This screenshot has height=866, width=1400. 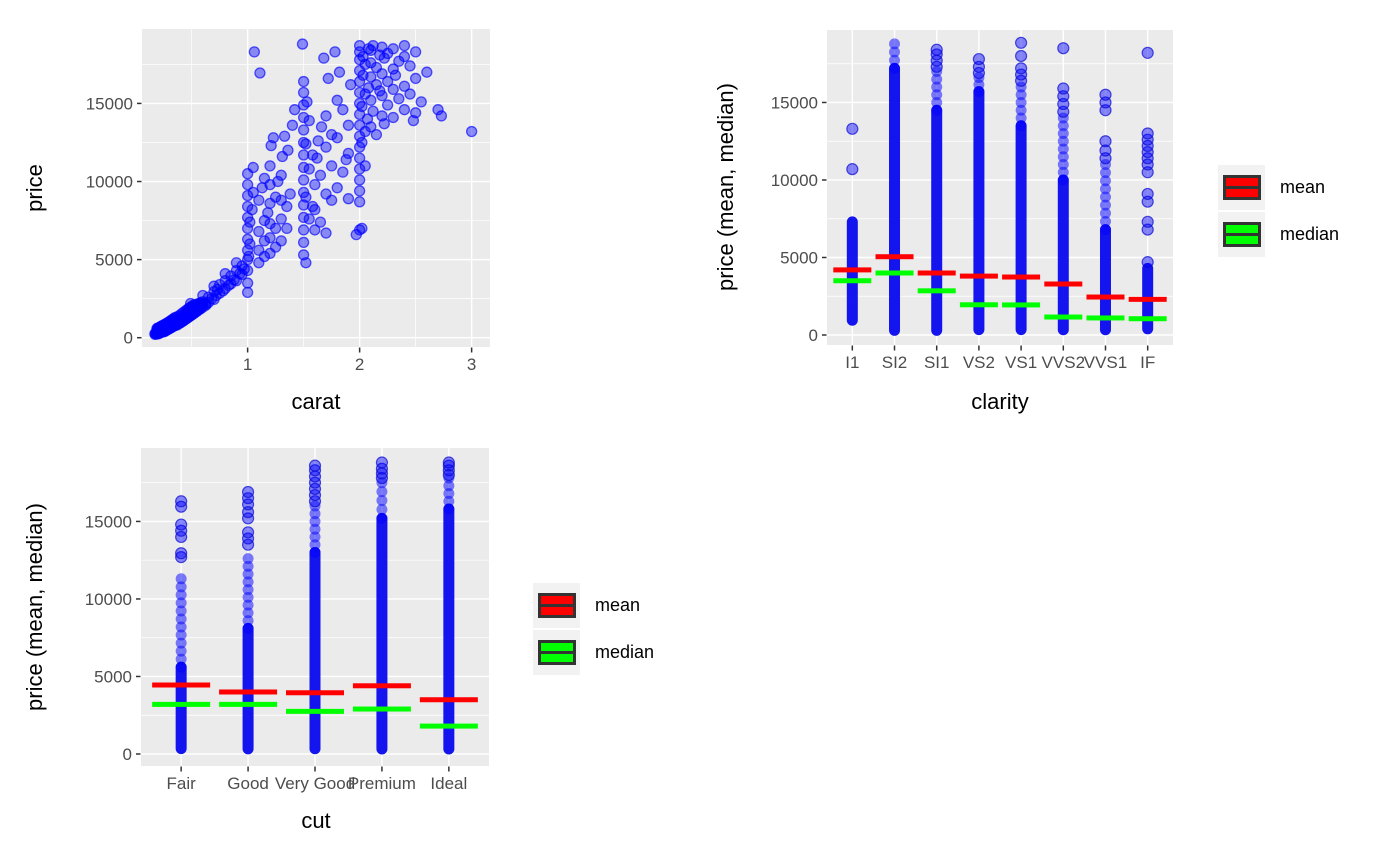 What do you see at coordinates (382, 783) in the screenshot?
I see `x-tick-label: Premium` at bounding box center [382, 783].